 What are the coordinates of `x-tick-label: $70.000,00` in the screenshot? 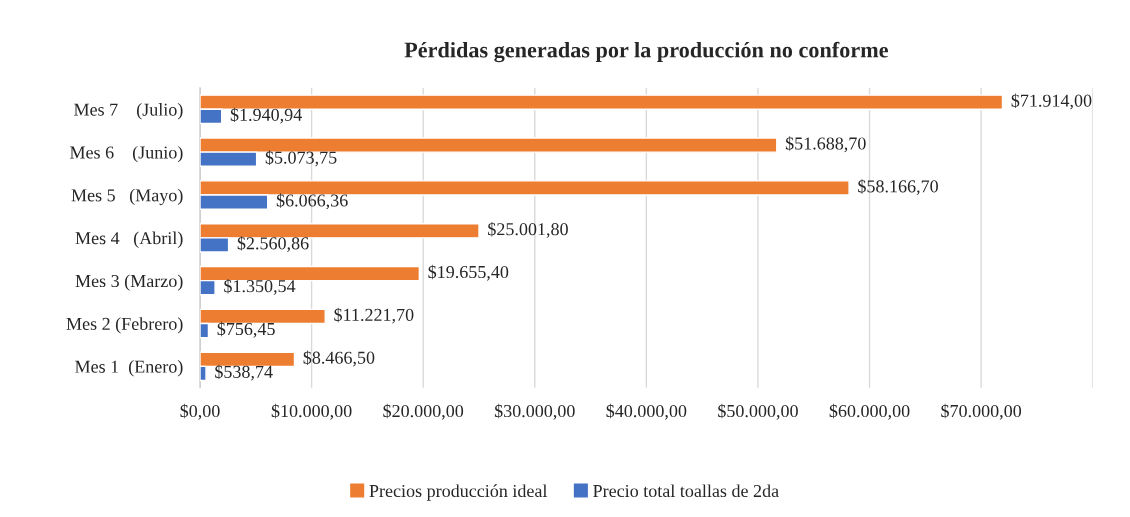 It's located at (981, 411).